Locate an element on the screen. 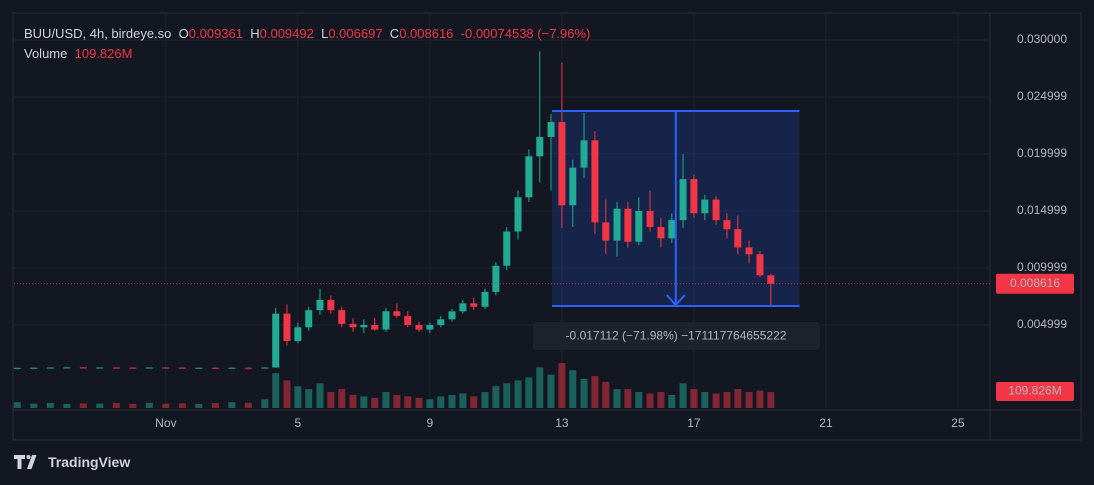  volume-label: Volume is located at coordinates (46, 53).